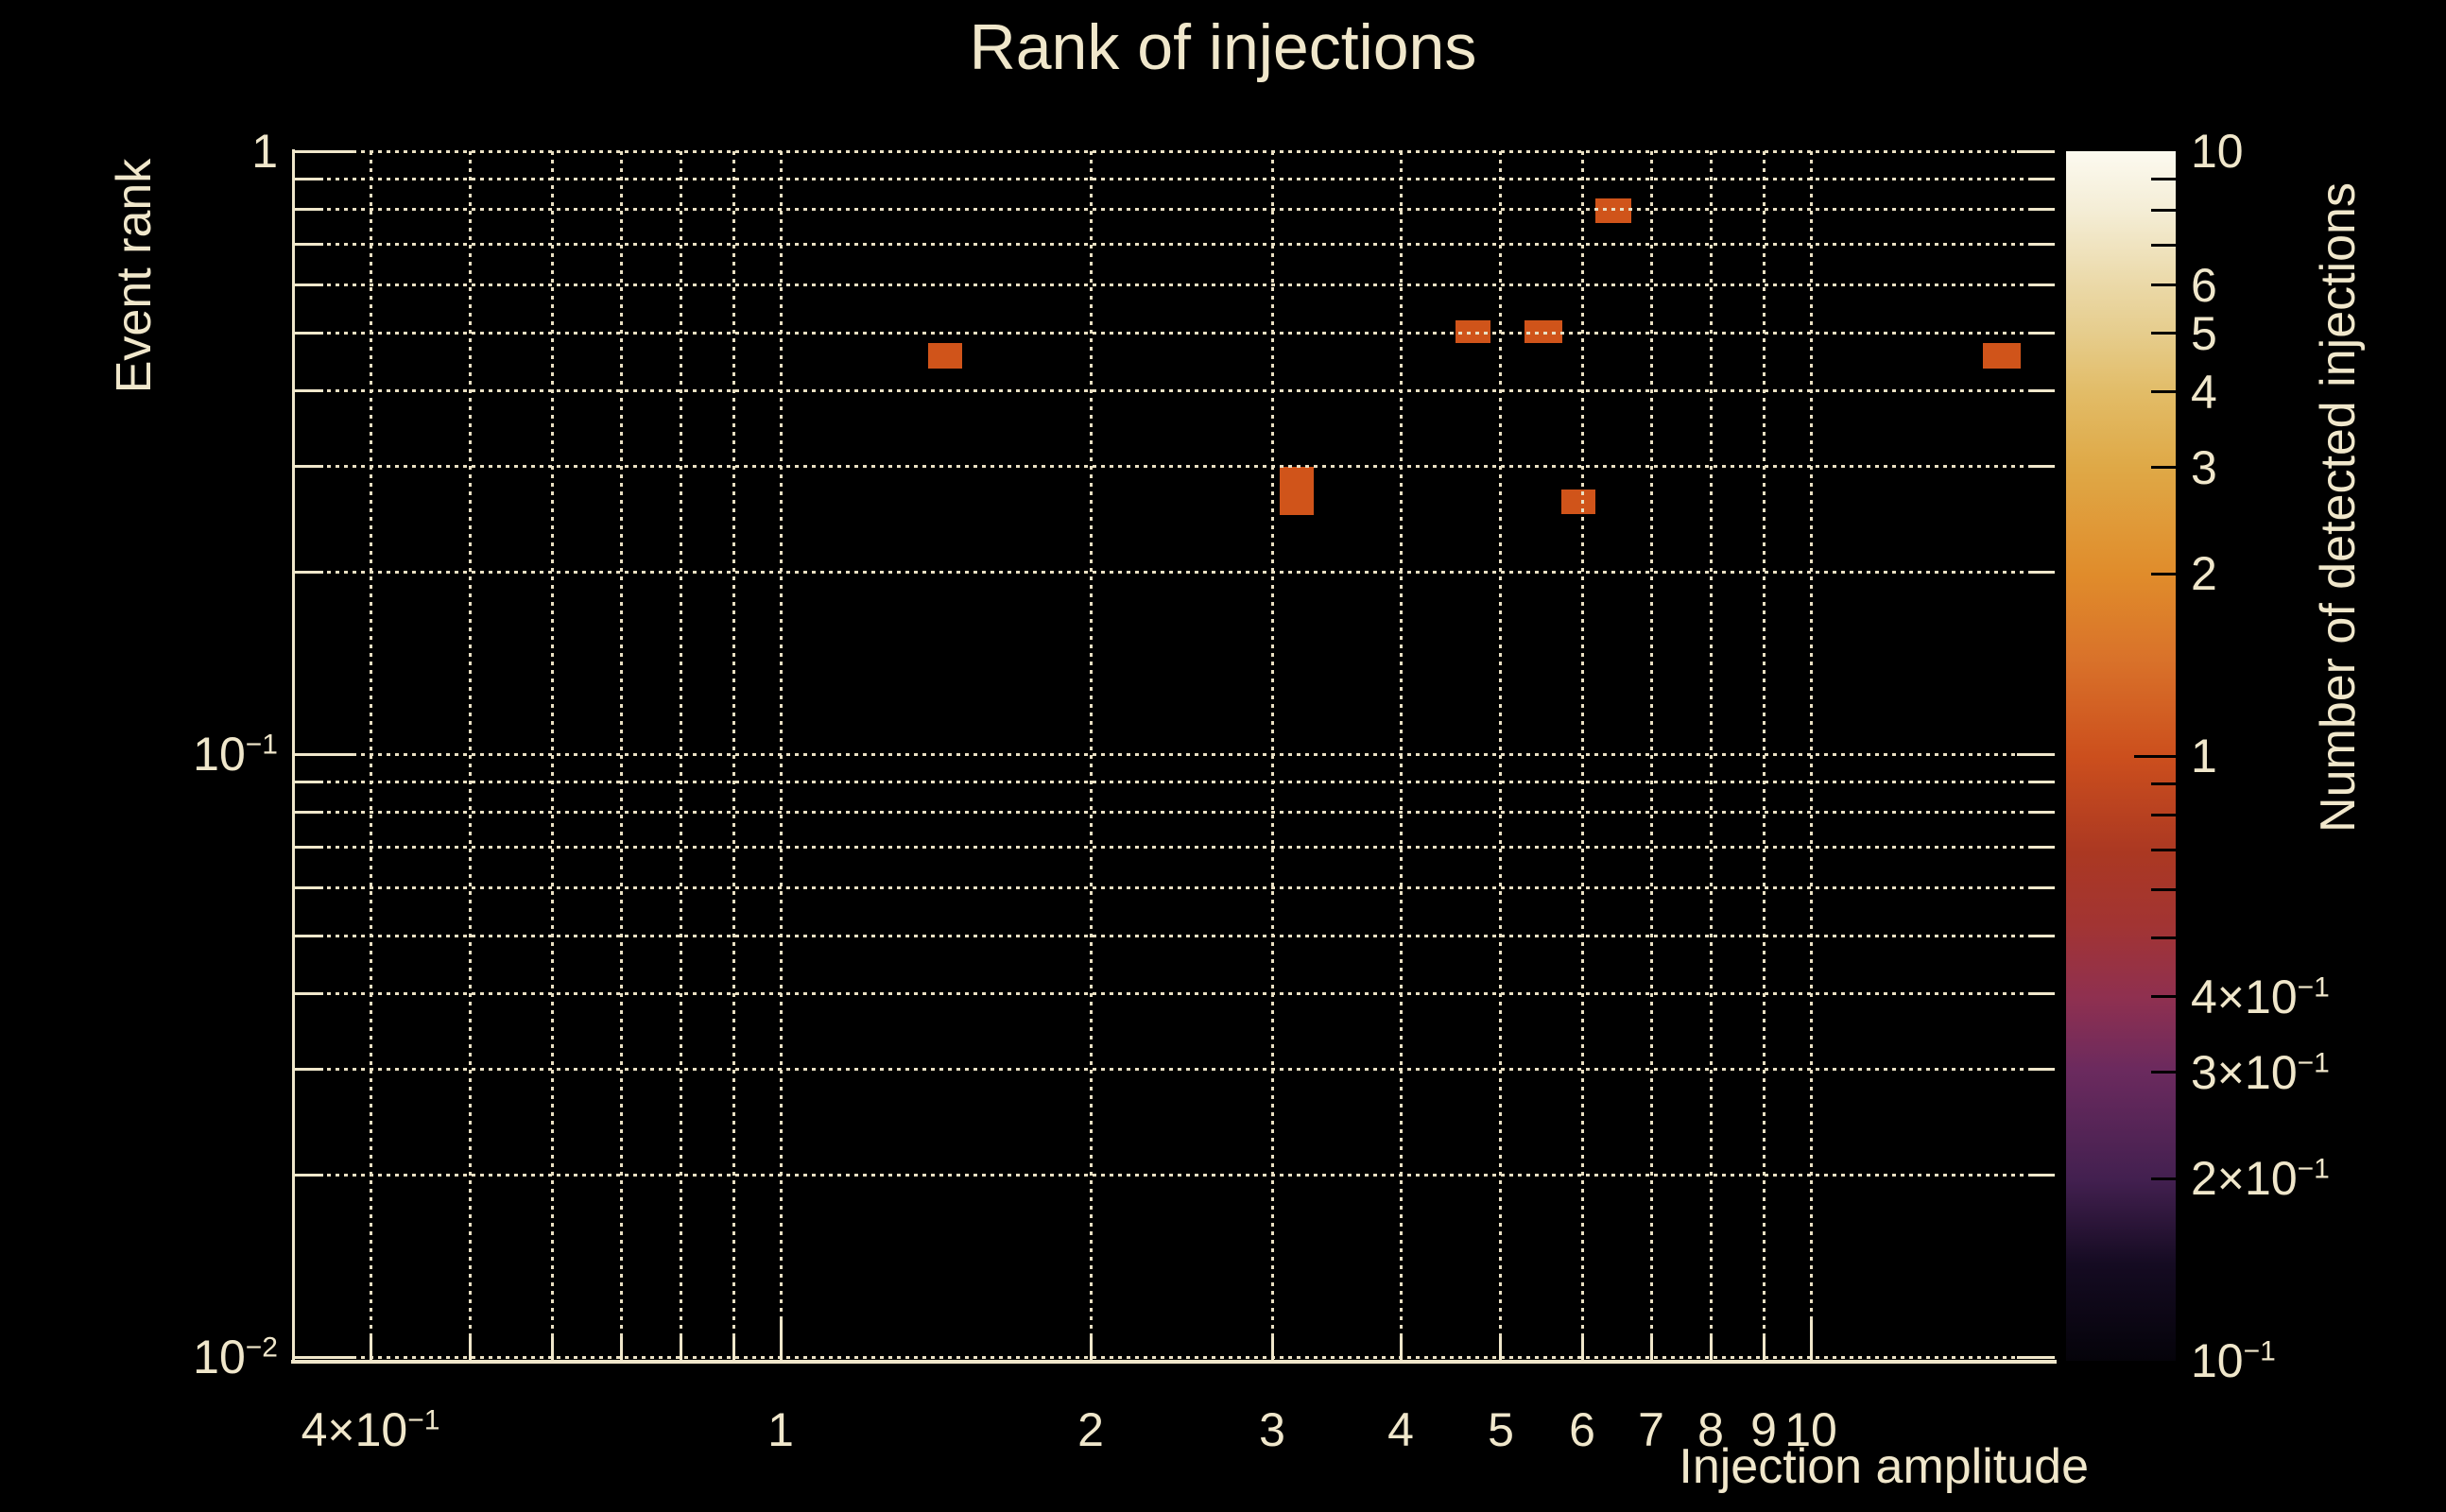 The image size is (2446, 1512). What do you see at coordinates (2260, 1178) in the screenshot?
I see `colorbar-tick-label: 2×10⁻¹` at bounding box center [2260, 1178].